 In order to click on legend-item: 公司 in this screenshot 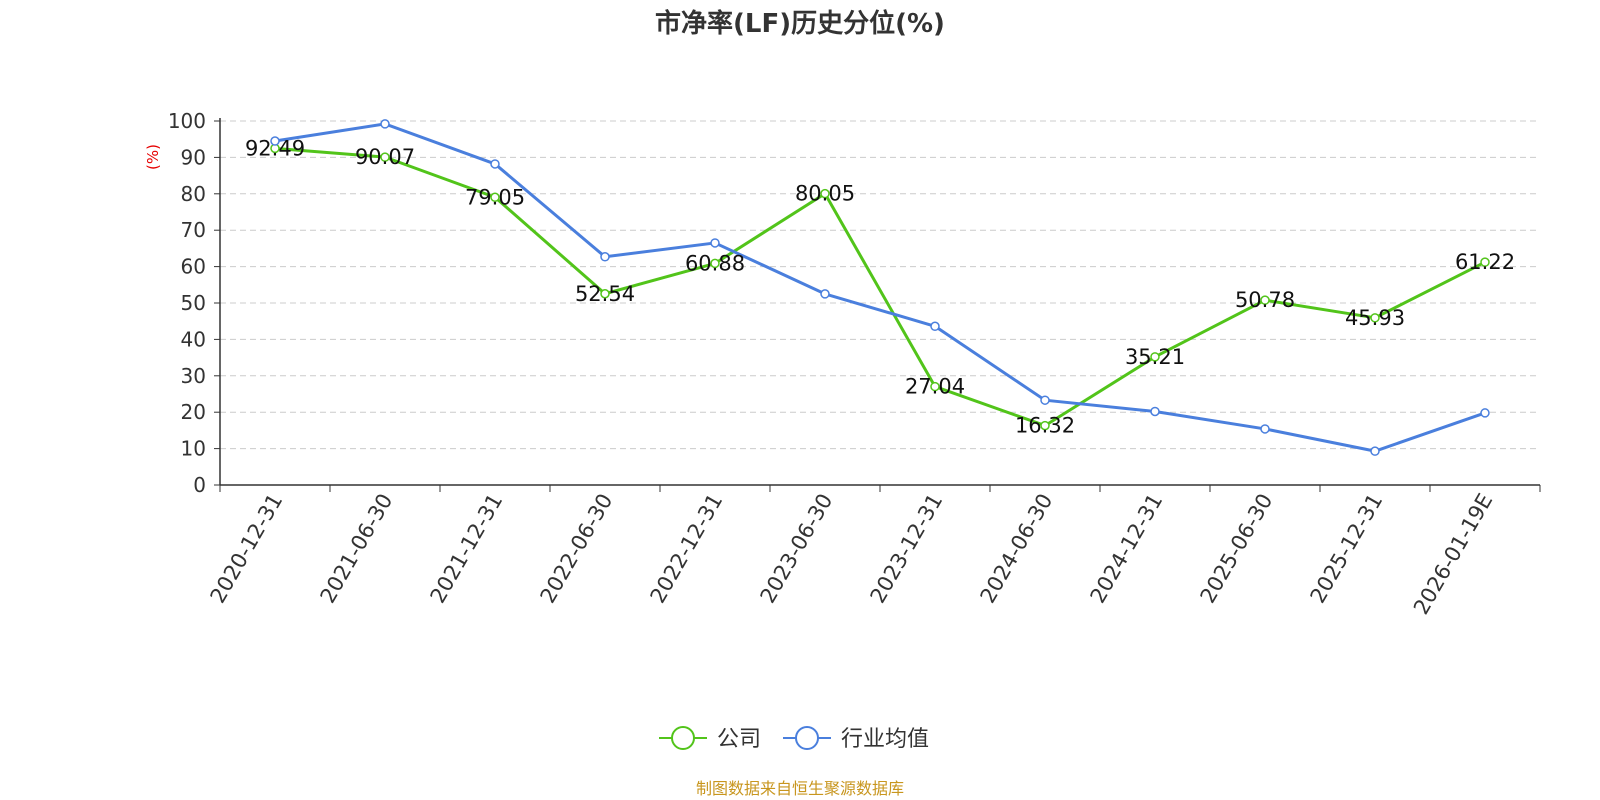, I will do `click(710, 739)`.